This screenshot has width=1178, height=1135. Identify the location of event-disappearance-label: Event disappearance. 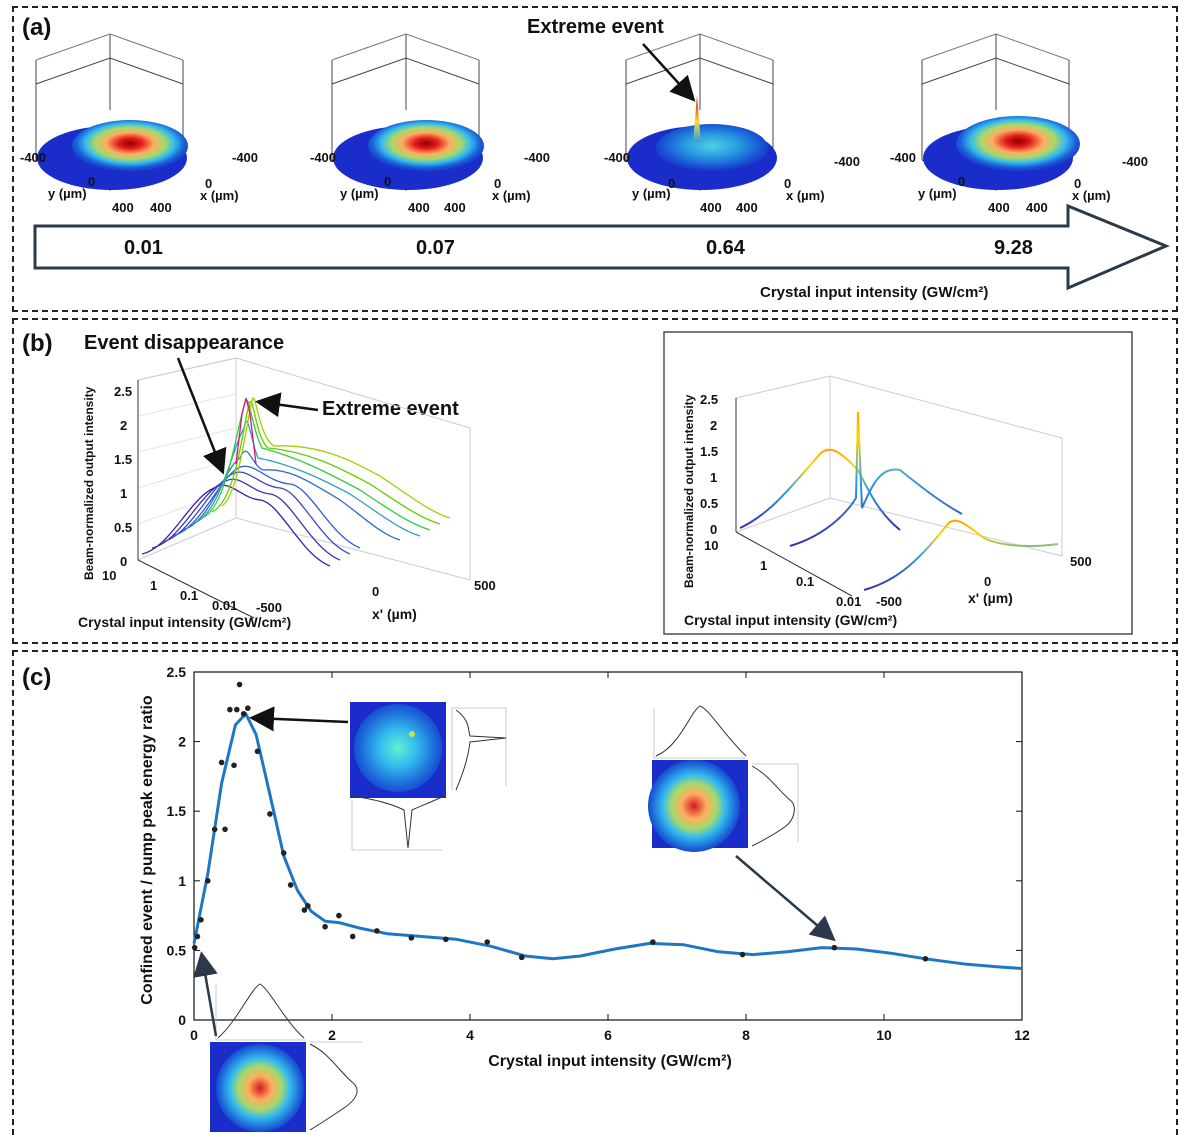
(184, 343).